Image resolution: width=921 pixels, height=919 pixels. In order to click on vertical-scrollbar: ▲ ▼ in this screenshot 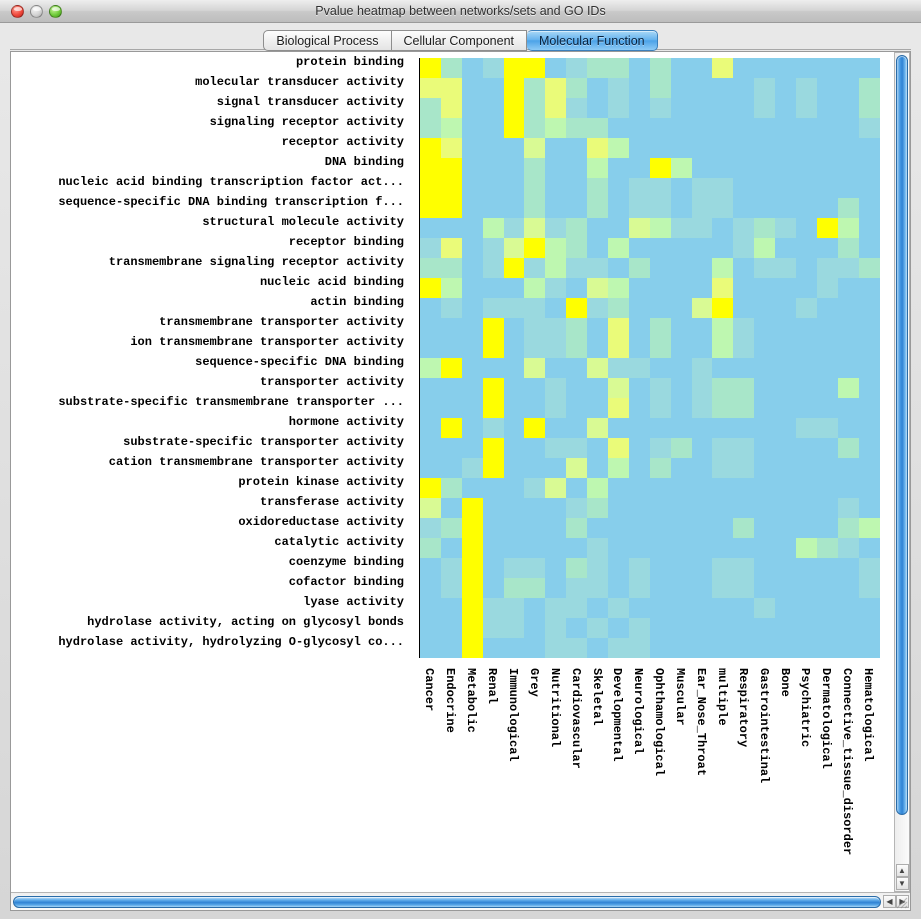, I will do `click(902, 472)`.